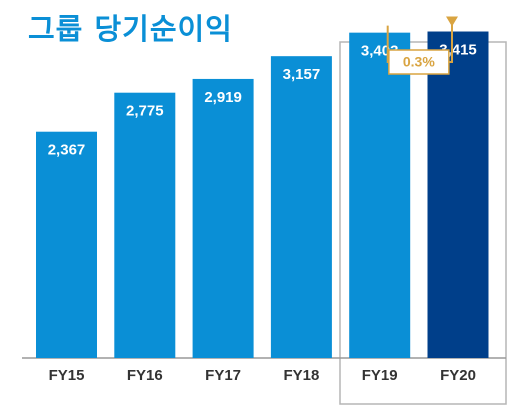 This screenshot has width=512, height=410. What do you see at coordinates (223, 218) in the screenshot?
I see `bar-fy17` at bounding box center [223, 218].